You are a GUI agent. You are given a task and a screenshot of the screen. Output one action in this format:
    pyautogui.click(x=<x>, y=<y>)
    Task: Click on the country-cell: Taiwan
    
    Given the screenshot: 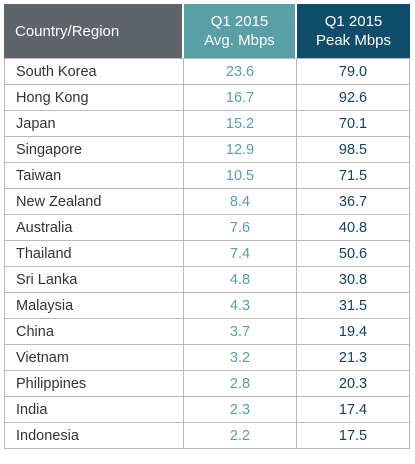 What is the action you would take?
    pyautogui.click(x=94, y=176)
    